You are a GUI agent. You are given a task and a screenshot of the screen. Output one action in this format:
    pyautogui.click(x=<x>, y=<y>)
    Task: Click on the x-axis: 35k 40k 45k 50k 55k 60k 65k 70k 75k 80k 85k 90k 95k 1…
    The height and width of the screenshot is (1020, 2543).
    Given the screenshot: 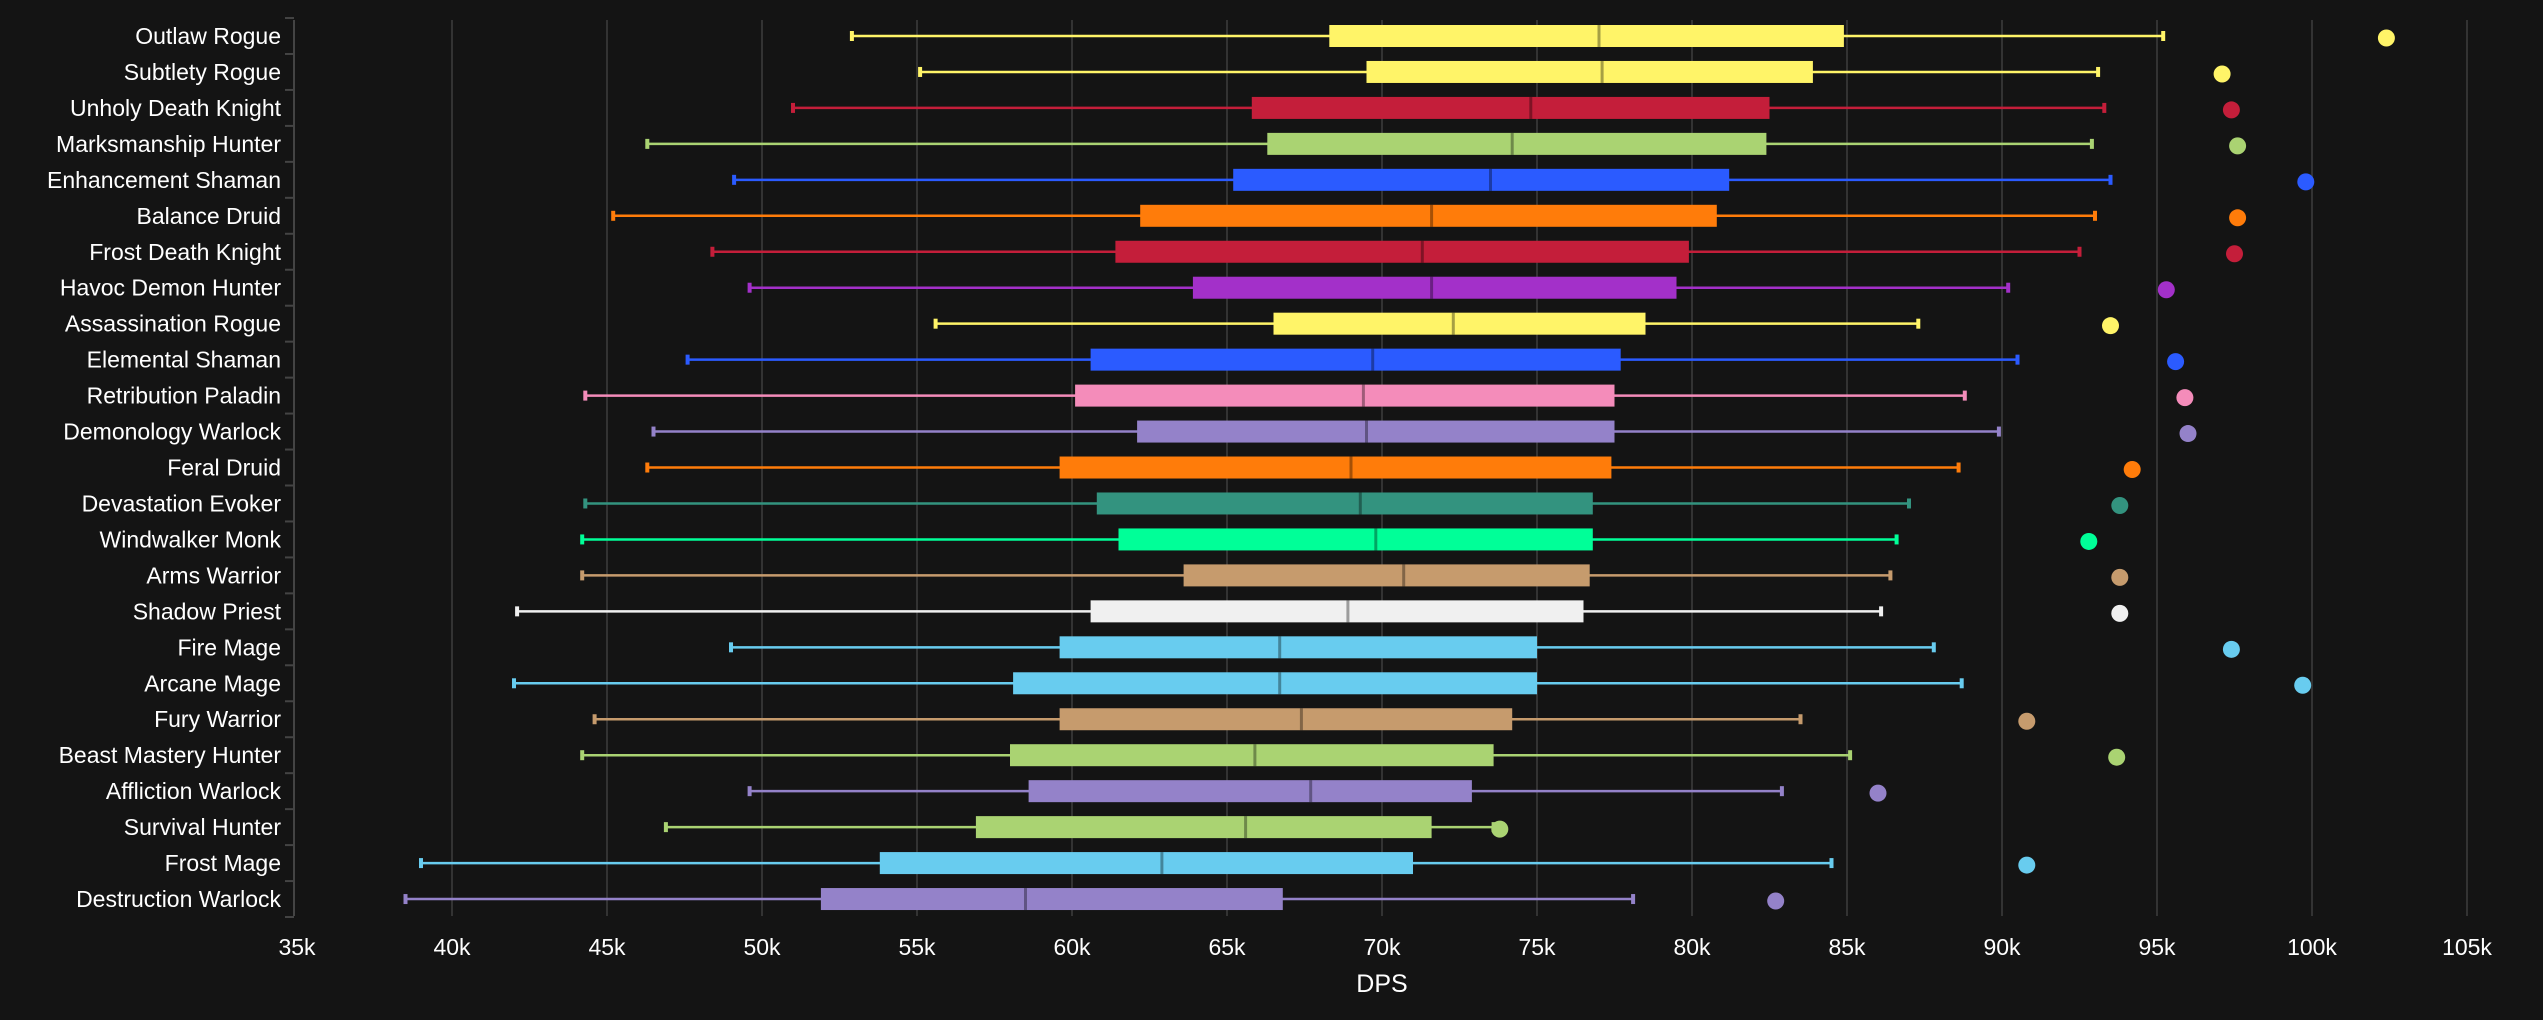 What is the action you would take?
    pyautogui.click(x=1385, y=947)
    